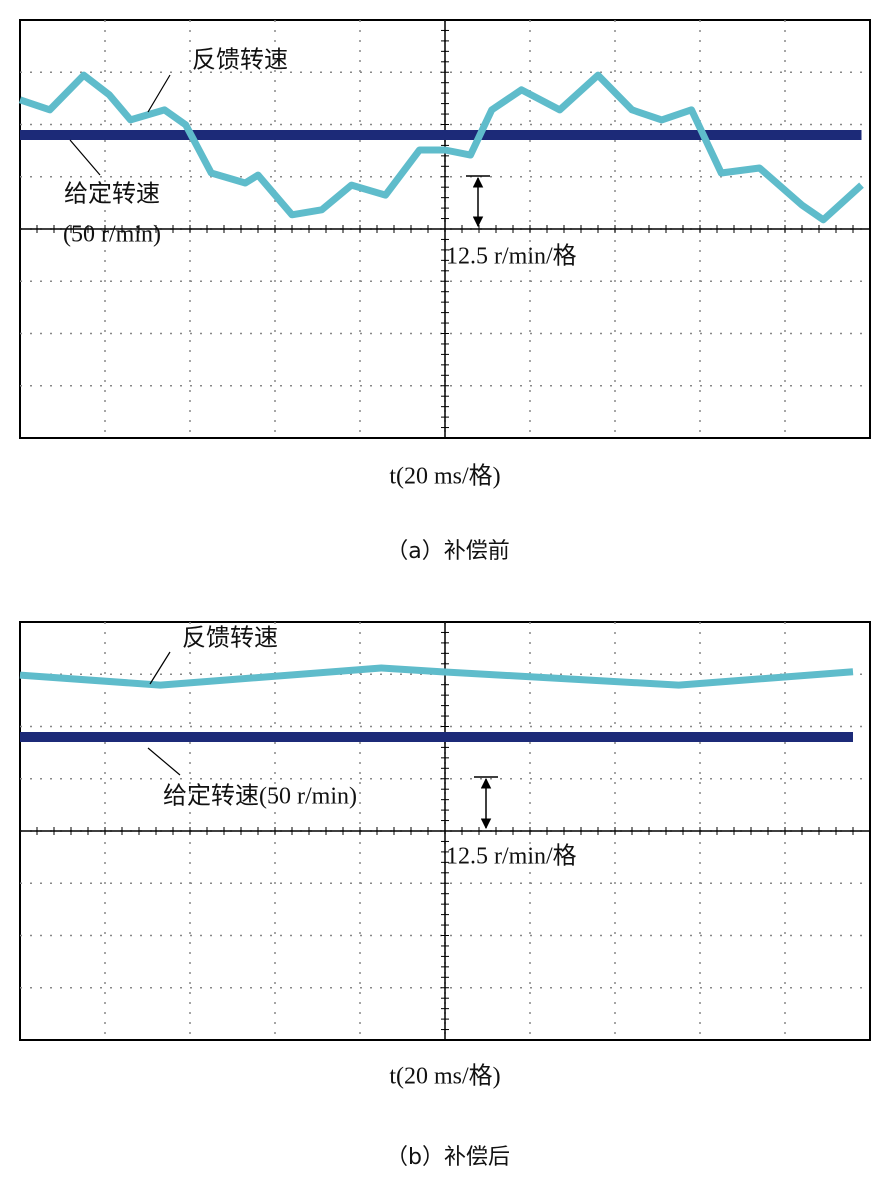  What do you see at coordinates (112, 194) in the screenshot?
I see `annotation: 给定转速` at bounding box center [112, 194].